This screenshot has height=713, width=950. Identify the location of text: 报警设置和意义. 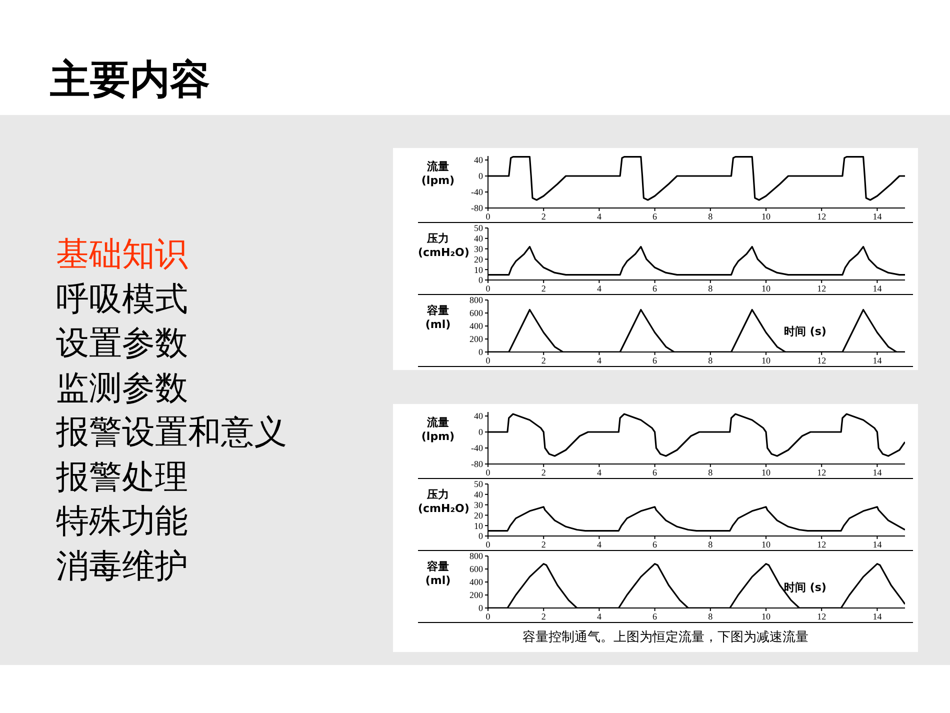
(171, 432).